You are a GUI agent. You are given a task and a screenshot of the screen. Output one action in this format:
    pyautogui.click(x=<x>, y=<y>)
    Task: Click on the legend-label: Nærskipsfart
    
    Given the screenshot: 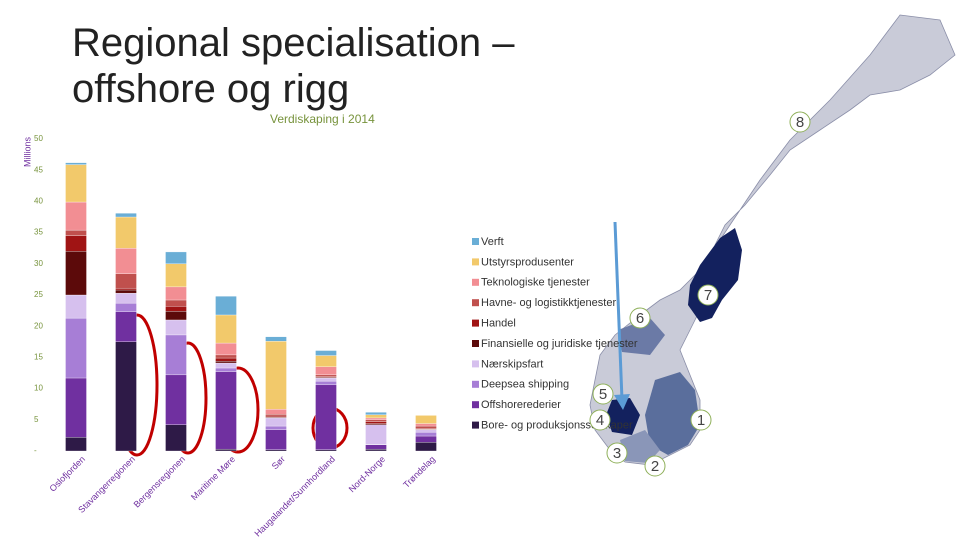 What is the action you would take?
    pyautogui.click(x=512, y=364)
    